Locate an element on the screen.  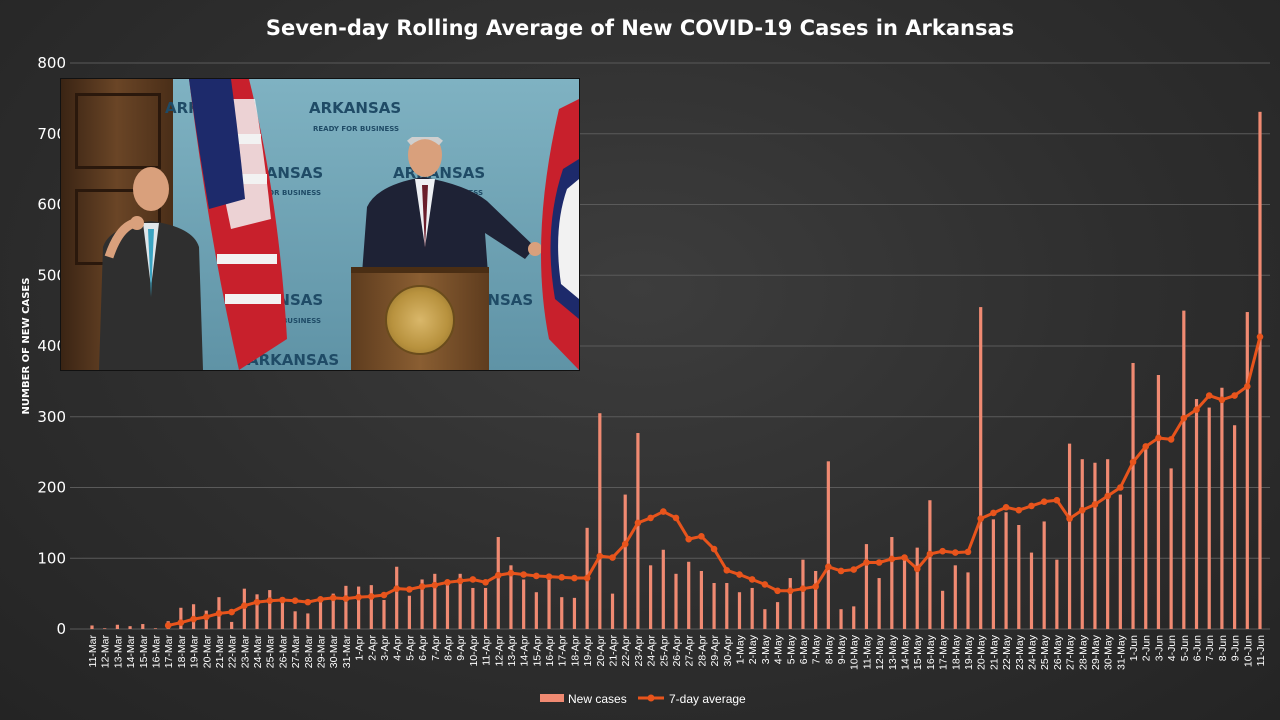
x-tick-label: 12-Mar is located at coordinates (106, 652).